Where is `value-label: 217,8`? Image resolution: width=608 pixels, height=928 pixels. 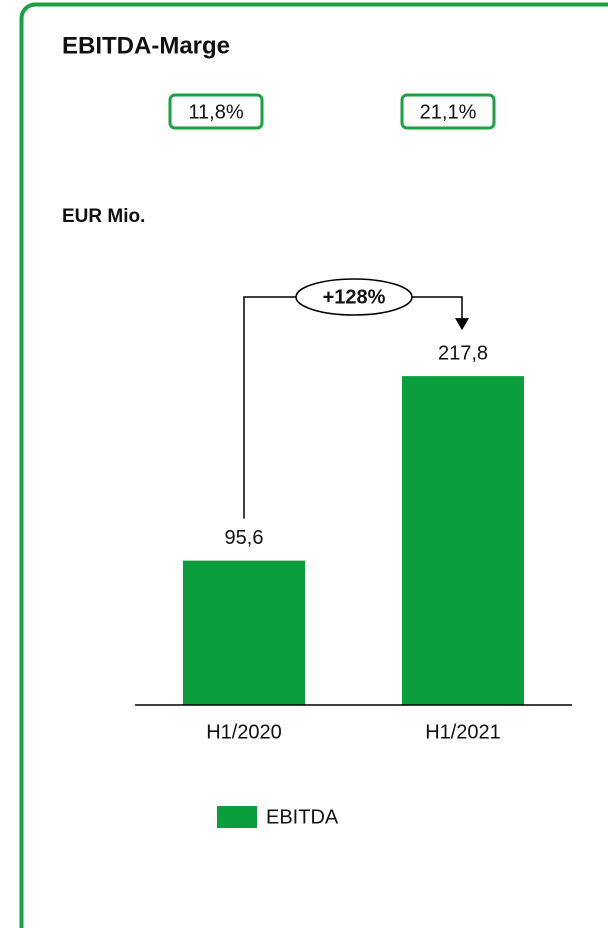
value-label: 217,8 is located at coordinates (463, 353).